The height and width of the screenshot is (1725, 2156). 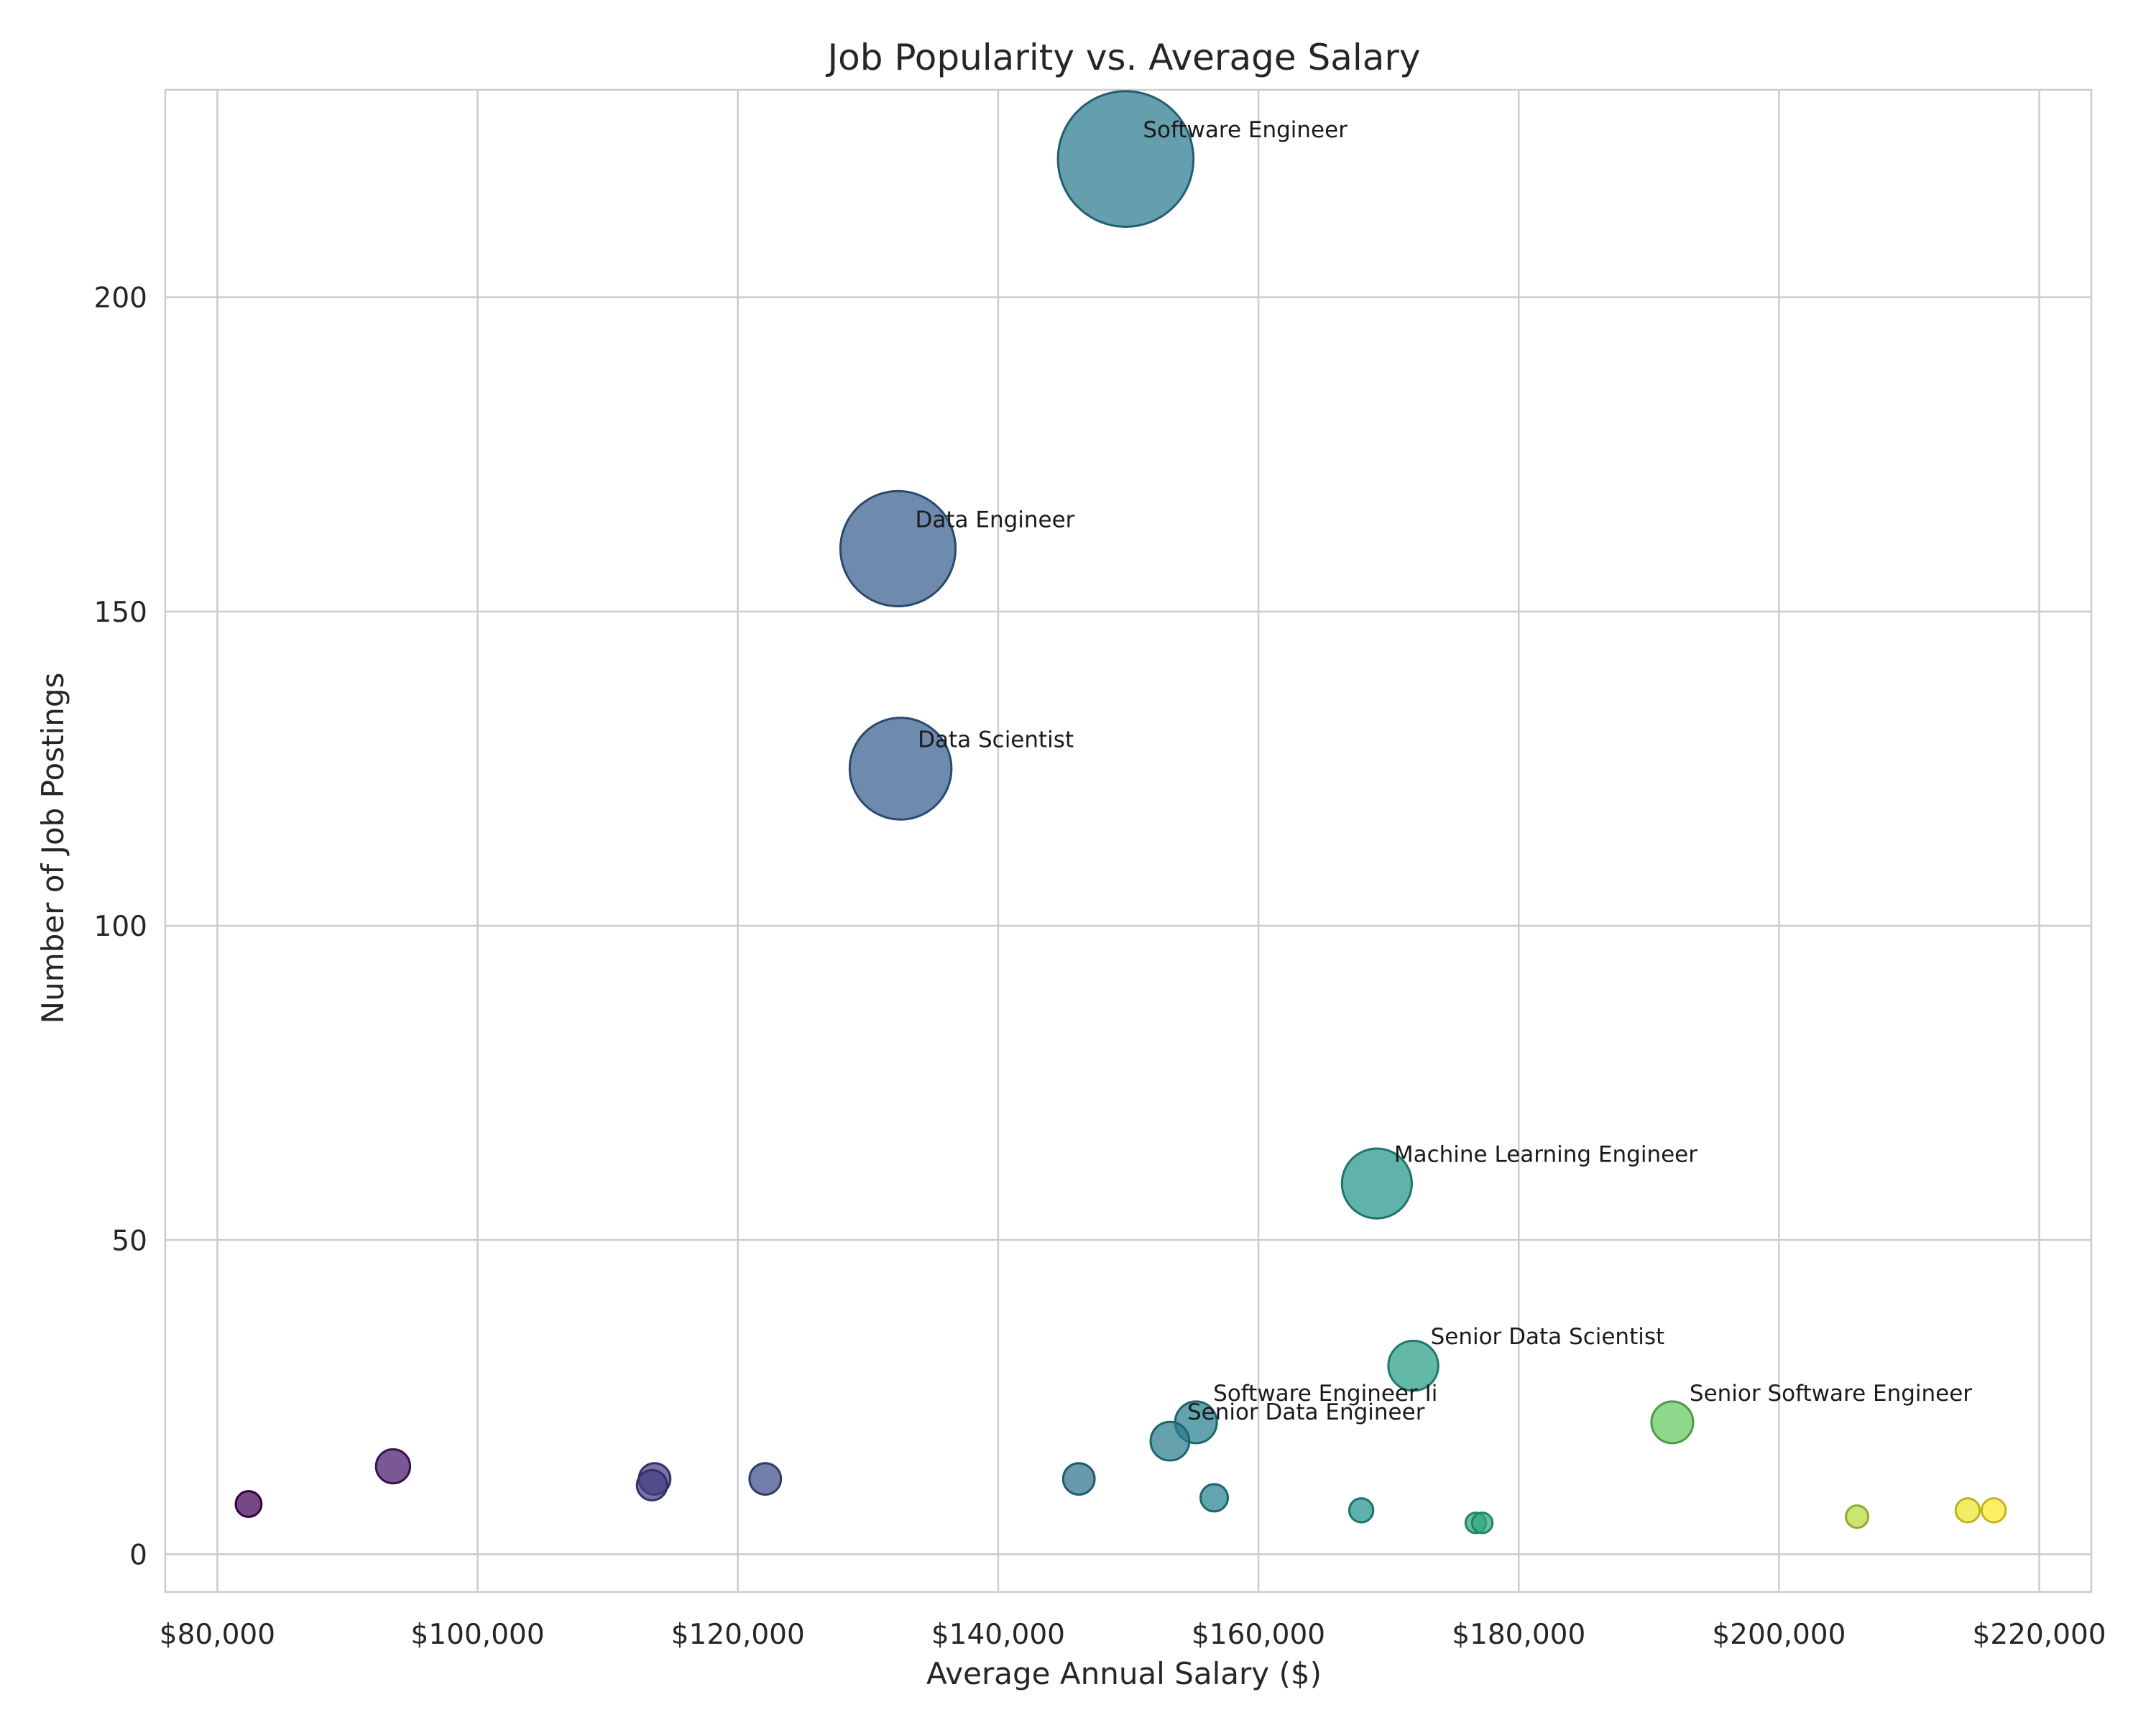 What do you see at coordinates (120, 613) in the screenshot?
I see `y-tick-label: 150` at bounding box center [120, 613].